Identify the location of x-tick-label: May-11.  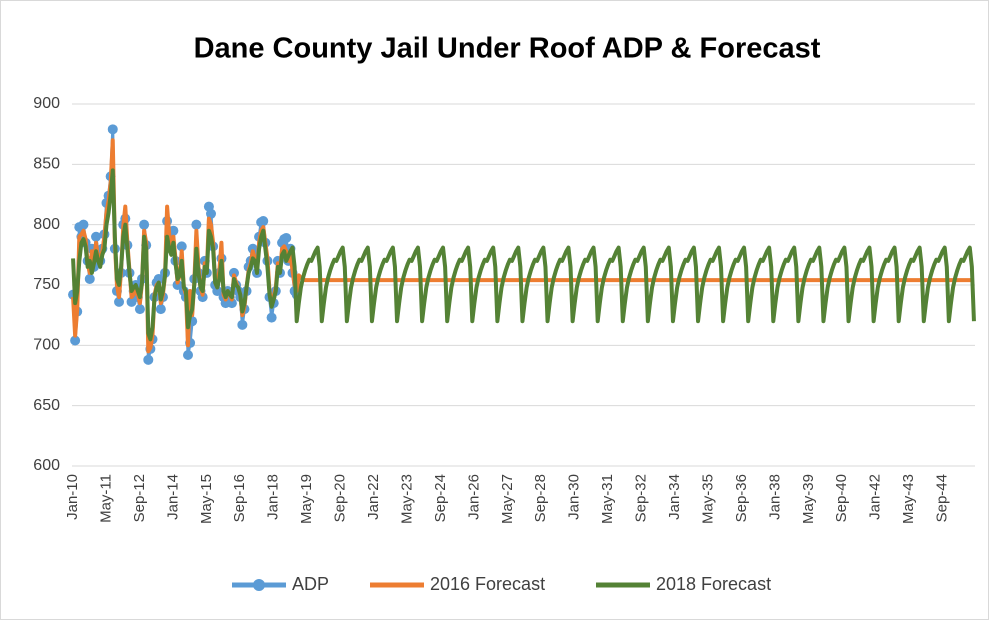
(105, 498).